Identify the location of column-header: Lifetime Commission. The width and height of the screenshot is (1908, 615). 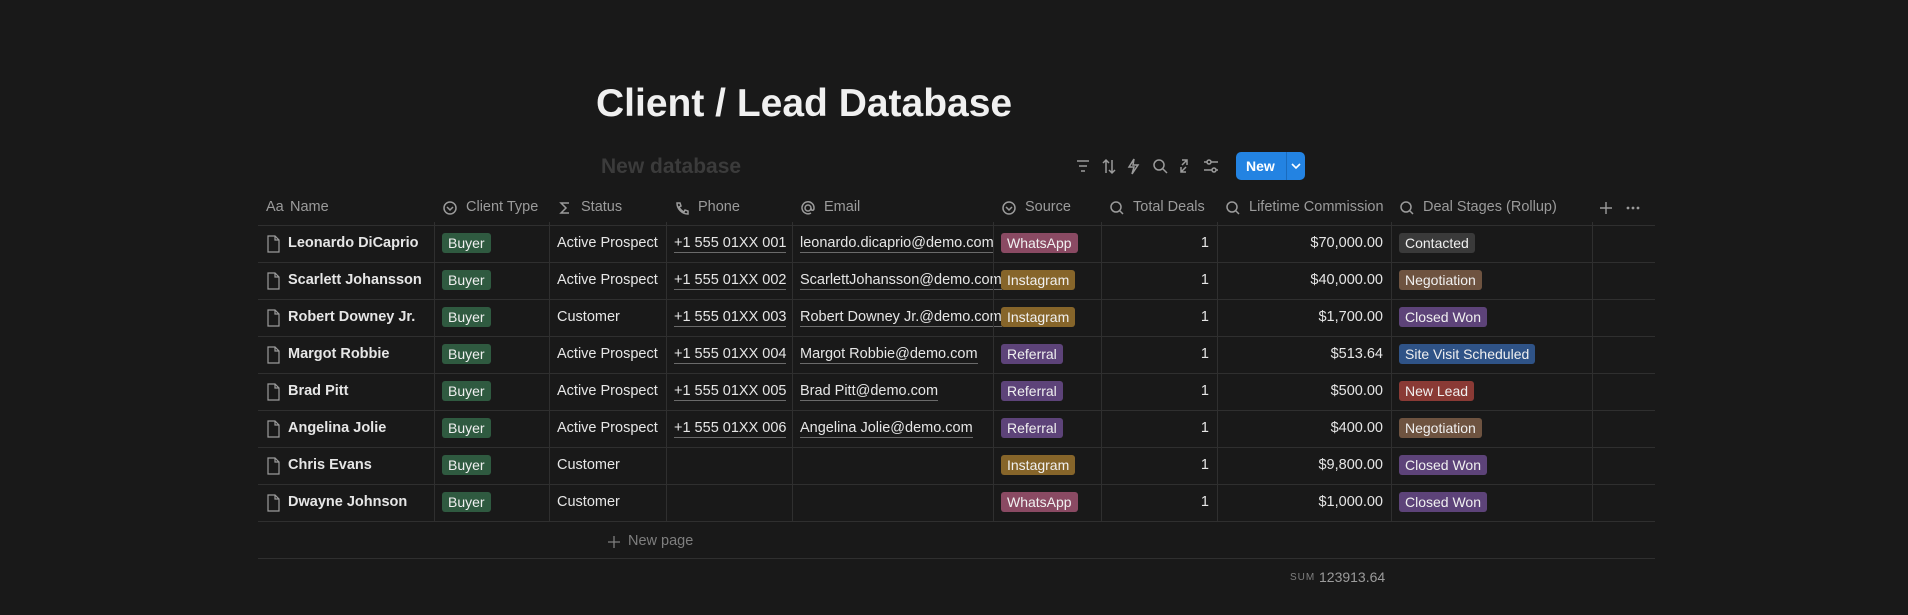
(1316, 207).